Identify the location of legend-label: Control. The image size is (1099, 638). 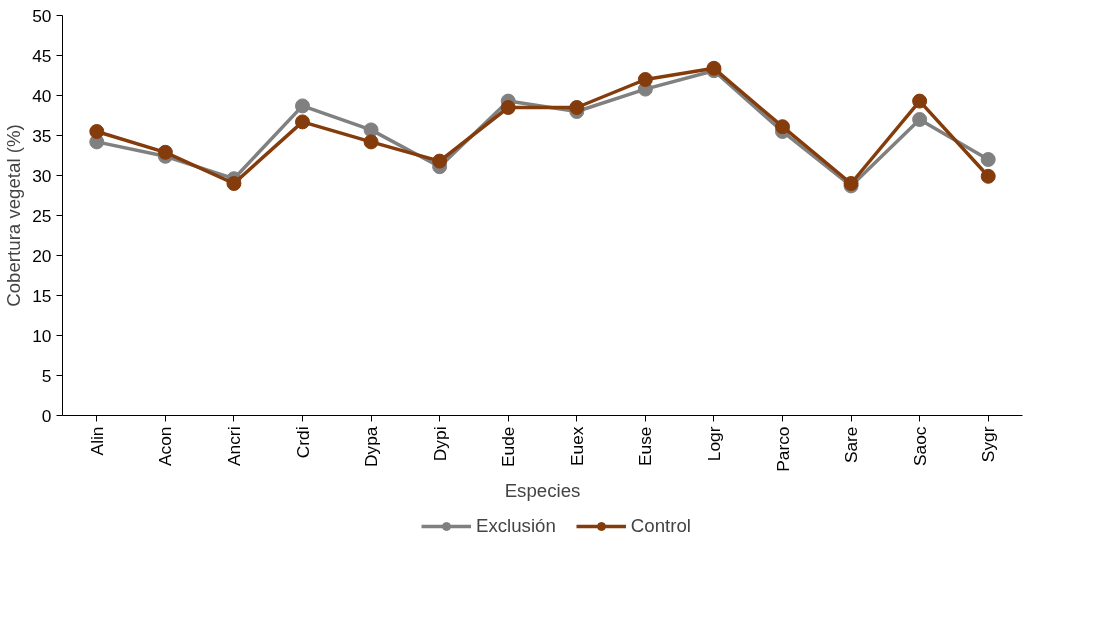
(661, 525).